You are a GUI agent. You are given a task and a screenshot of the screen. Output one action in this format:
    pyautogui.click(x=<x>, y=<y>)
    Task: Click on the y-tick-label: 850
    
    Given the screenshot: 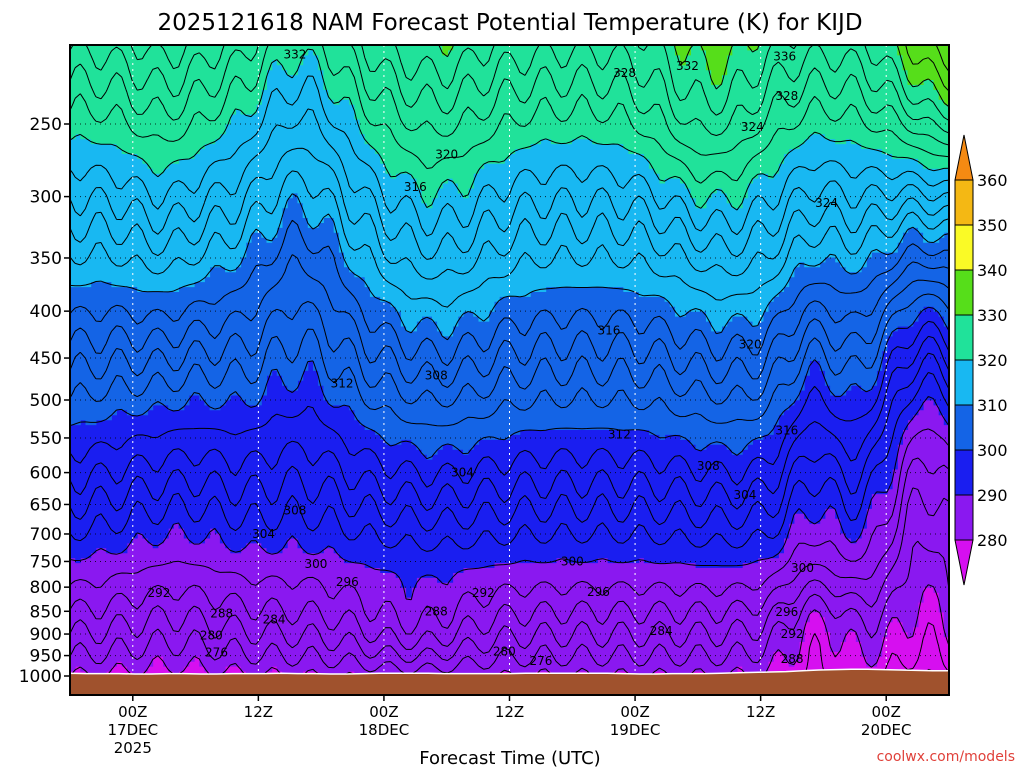 What is the action you would take?
    pyautogui.click(x=46, y=612)
    